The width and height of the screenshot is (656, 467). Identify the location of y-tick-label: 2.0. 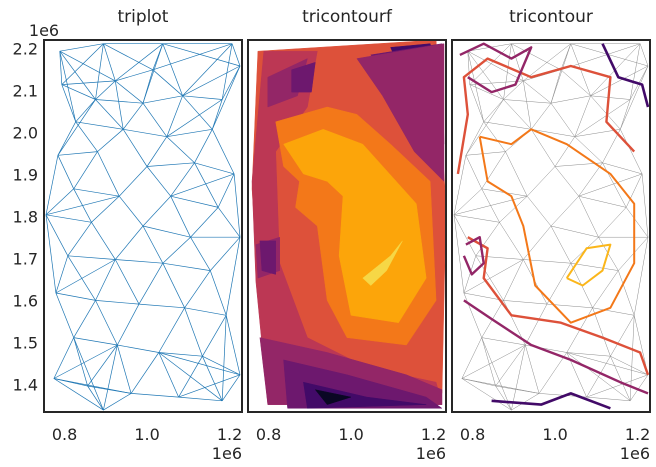
(25, 133).